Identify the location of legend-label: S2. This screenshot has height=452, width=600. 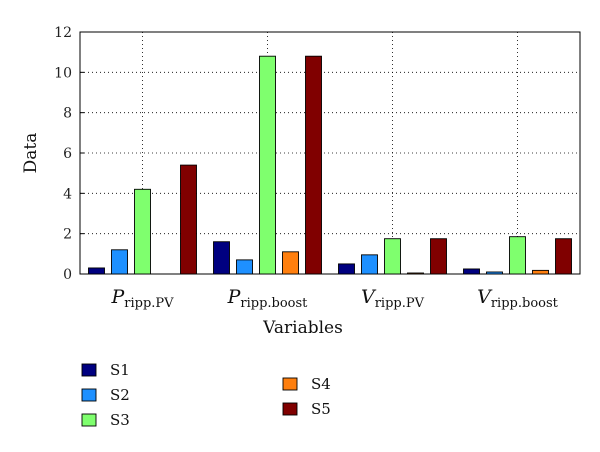
(120, 395).